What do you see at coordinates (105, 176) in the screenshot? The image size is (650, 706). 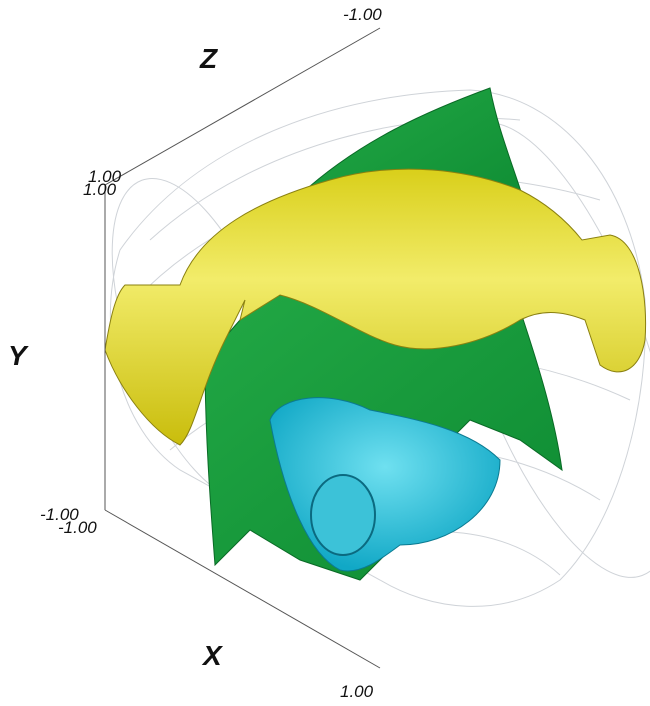 I see `z-tick-start: 1.00` at bounding box center [105, 176].